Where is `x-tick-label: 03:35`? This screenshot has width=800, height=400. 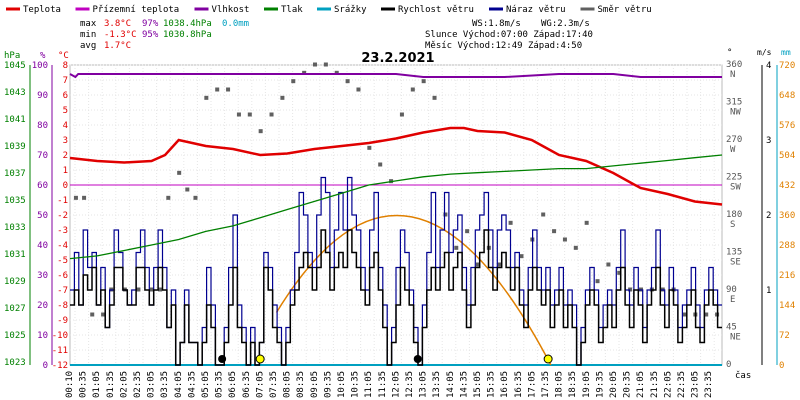 x-tick-label: 03:35 is located at coordinates (165, 384).